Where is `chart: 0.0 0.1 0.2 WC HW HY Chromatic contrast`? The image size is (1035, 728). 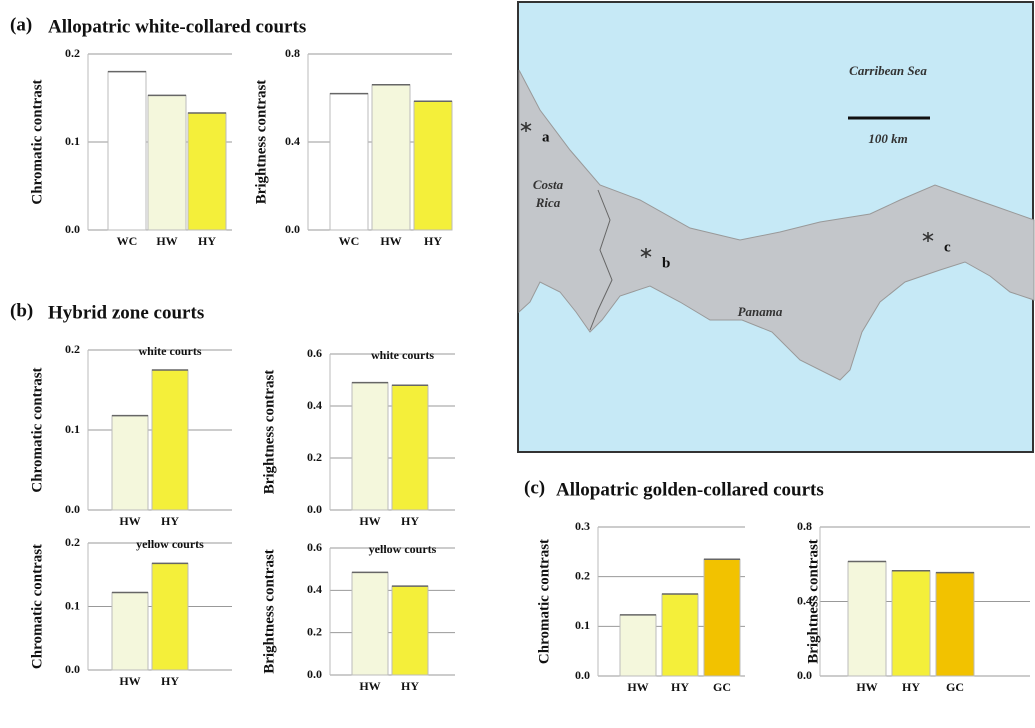 chart: 0.0 0.1 0.2 WC HW HY Chromatic contrast is located at coordinates (130, 147).